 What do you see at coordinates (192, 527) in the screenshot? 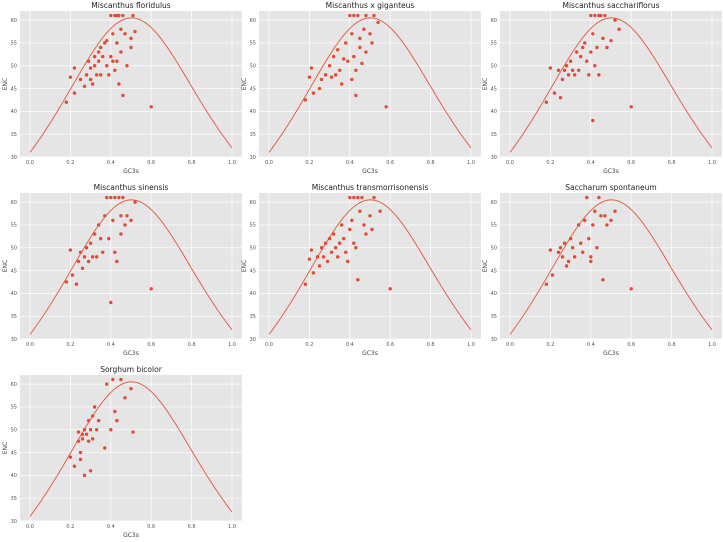
I see `x-tick-label: 0.8` at bounding box center [192, 527].